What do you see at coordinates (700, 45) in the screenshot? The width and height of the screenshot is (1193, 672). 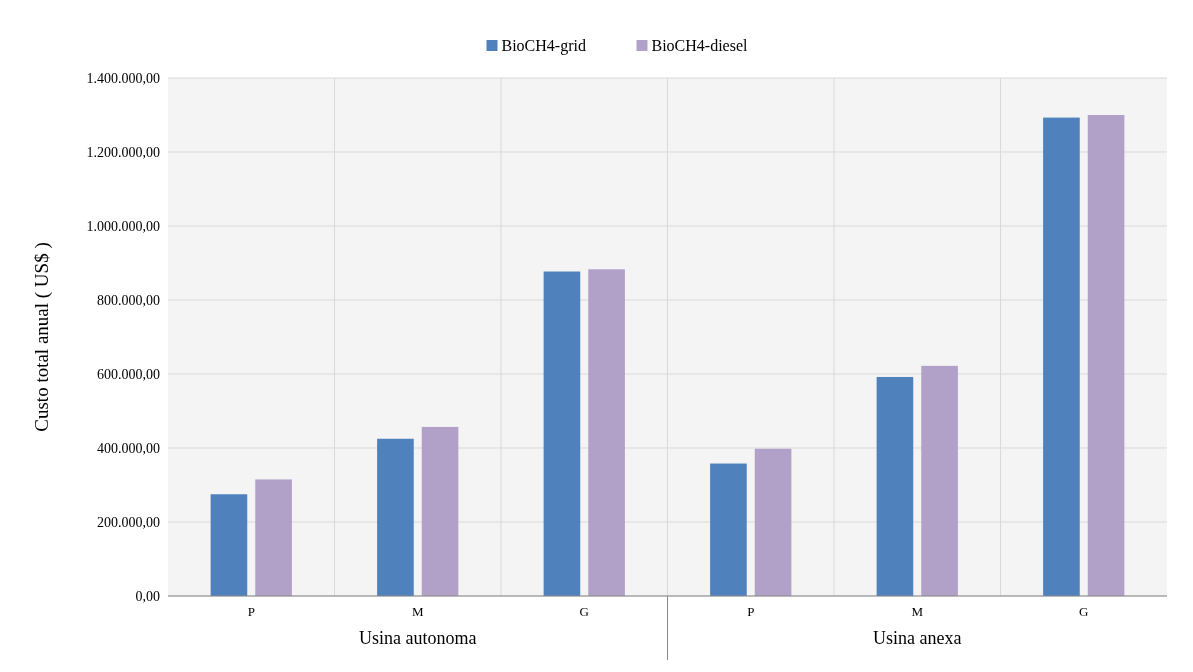 I see `legend-label: BioCH4-diesel` at bounding box center [700, 45].